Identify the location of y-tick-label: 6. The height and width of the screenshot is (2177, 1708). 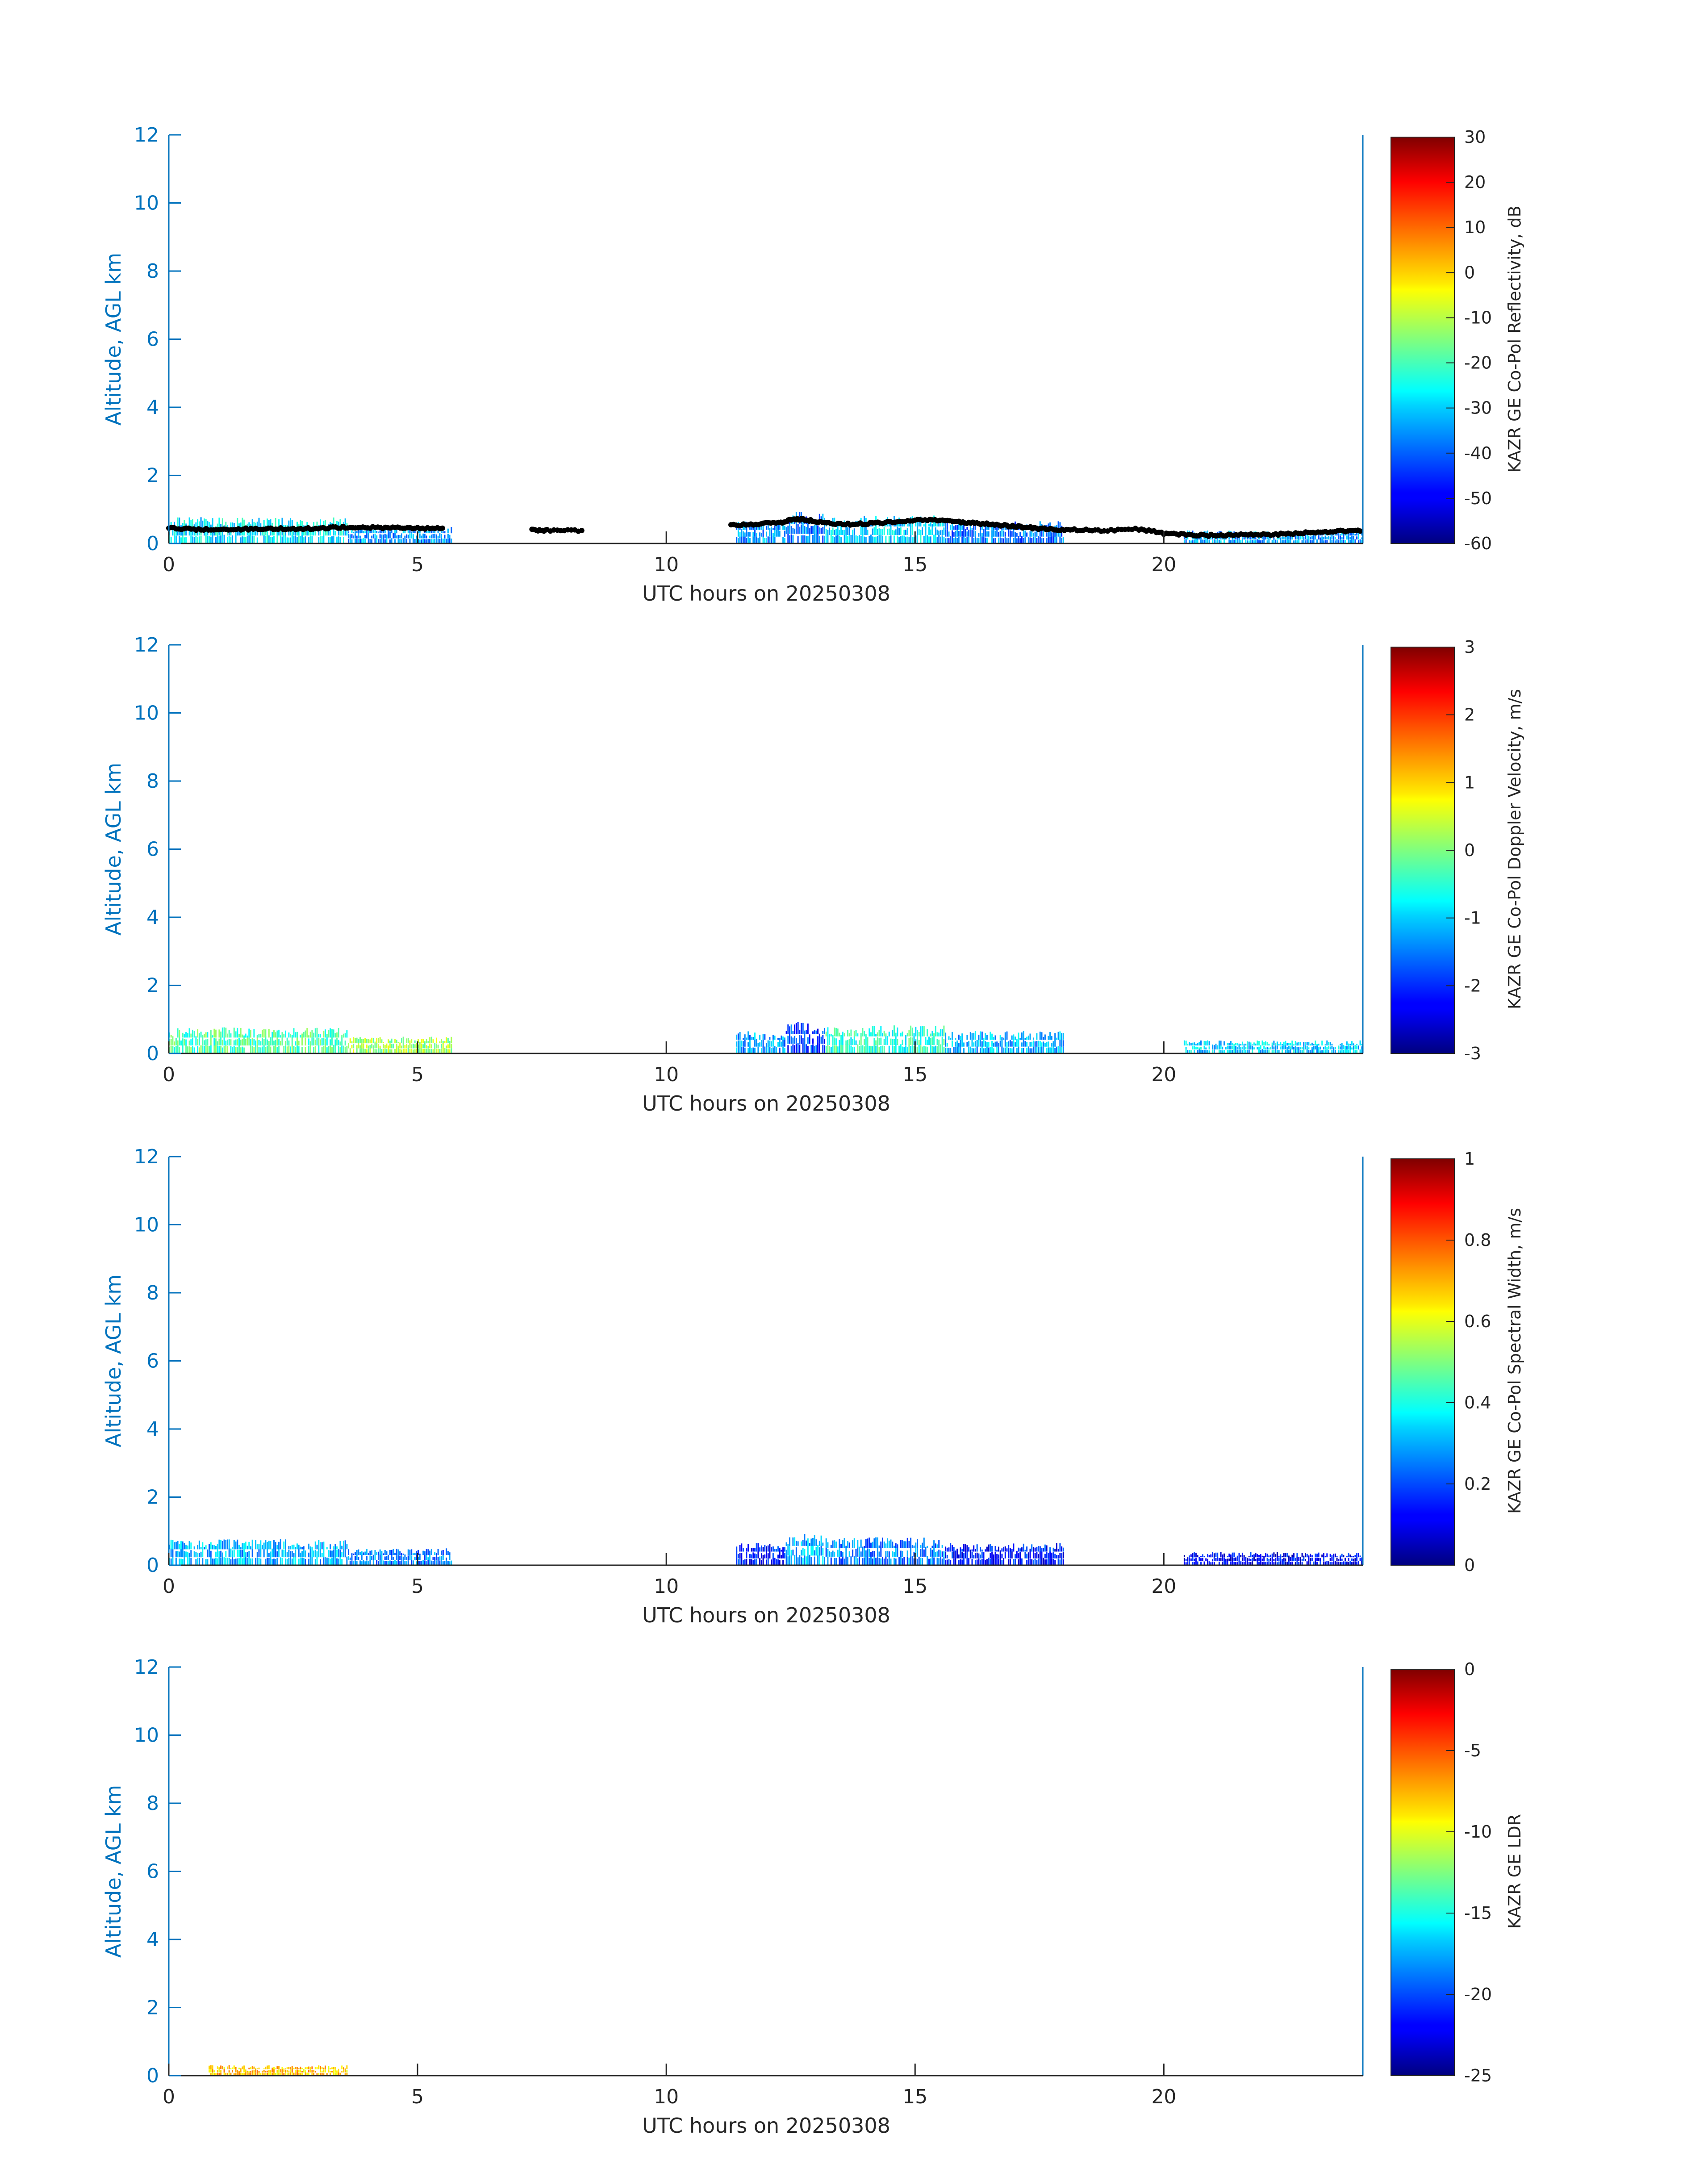
(152, 339).